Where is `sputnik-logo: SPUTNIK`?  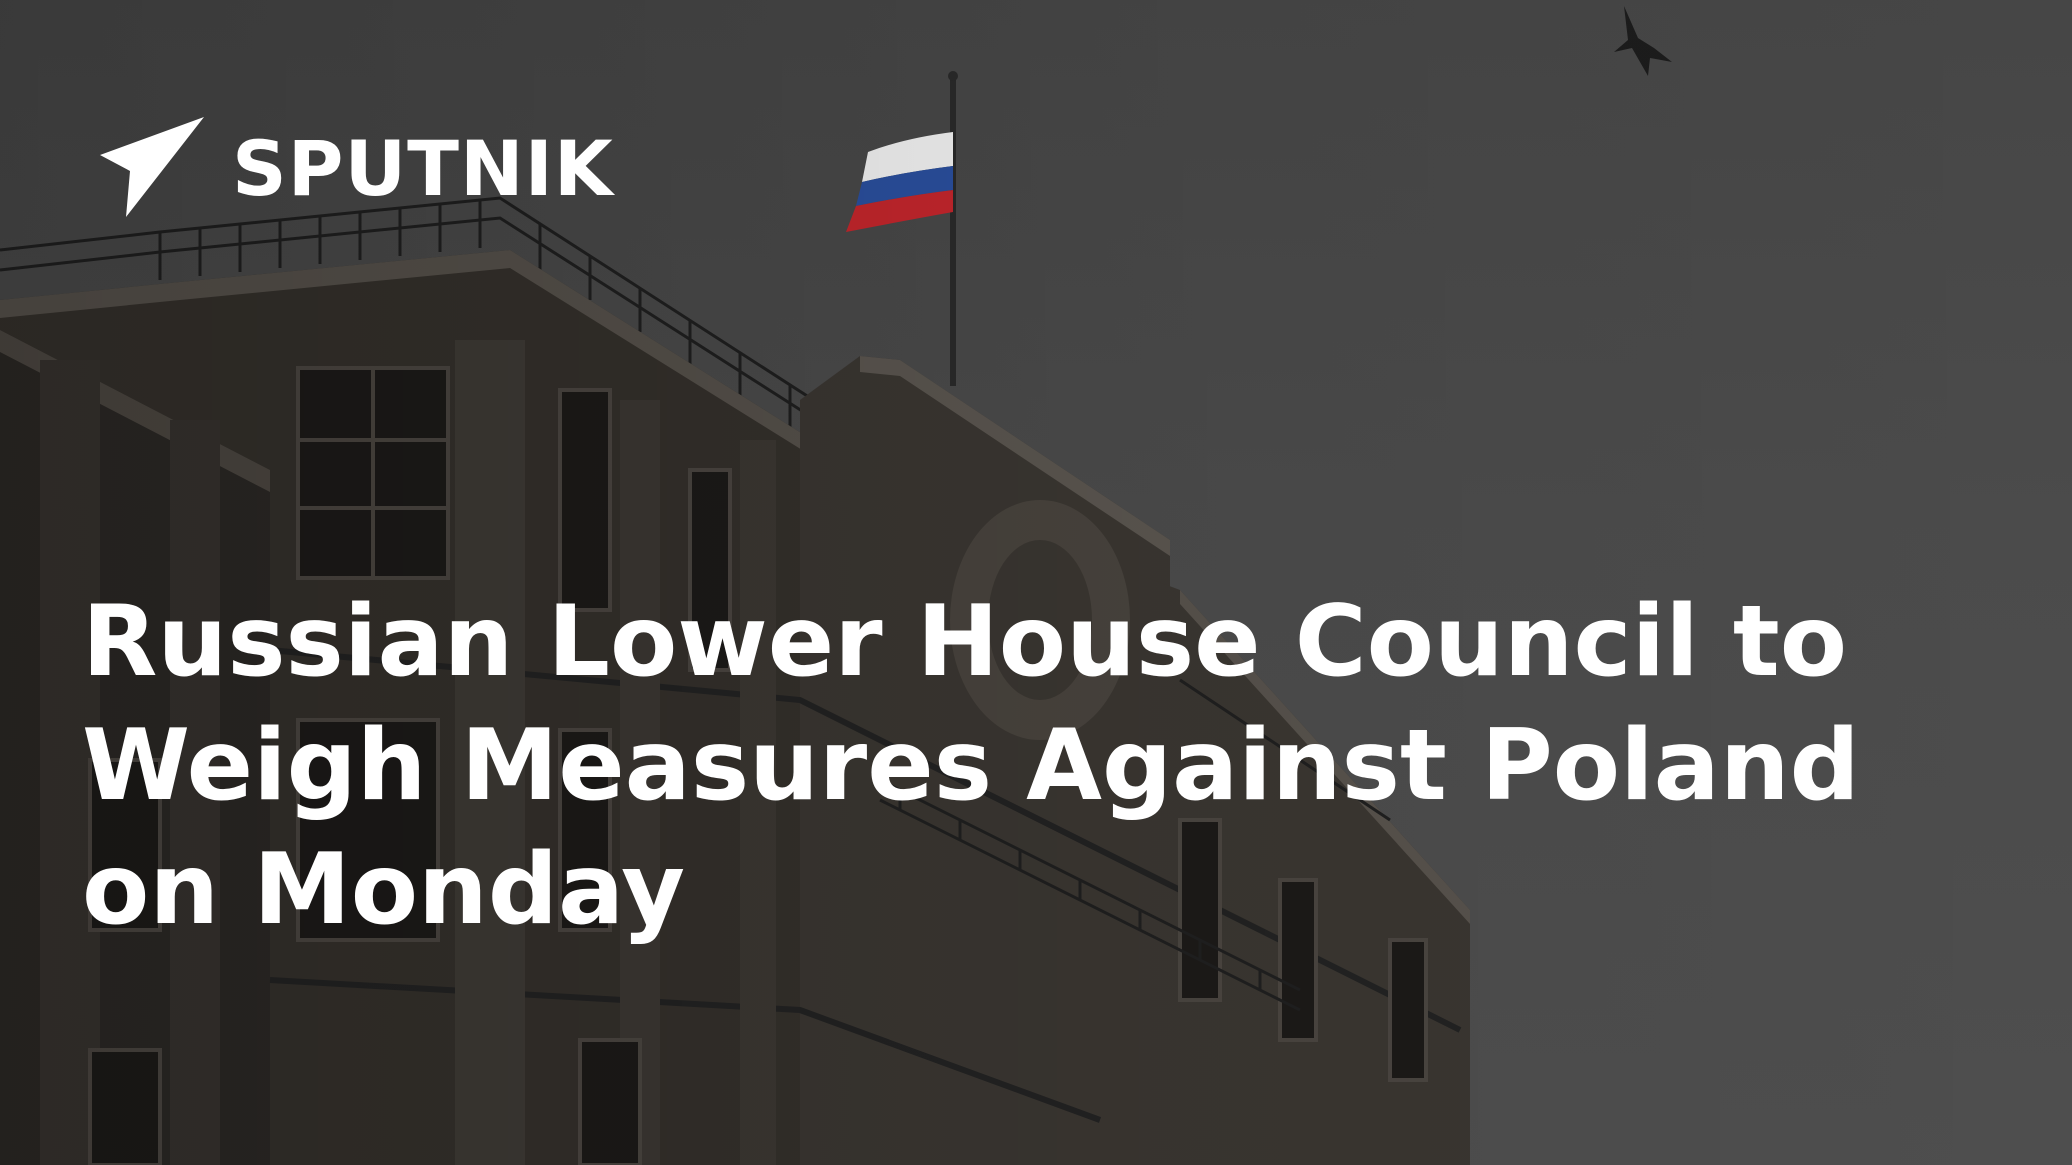 sputnik-logo: SPUTNIK is located at coordinates (357, 169).